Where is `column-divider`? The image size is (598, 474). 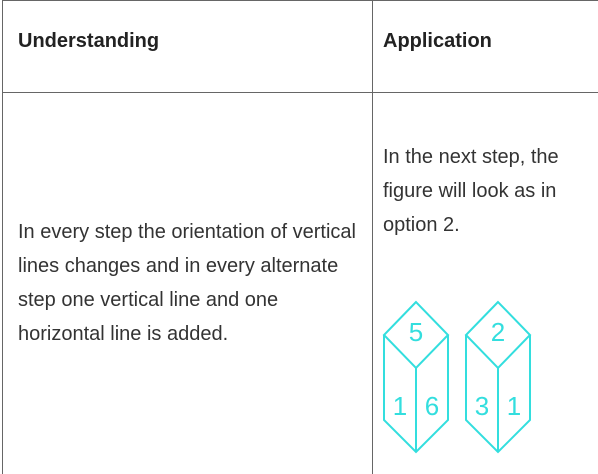 column-divider is located at coordinates (372, 237).